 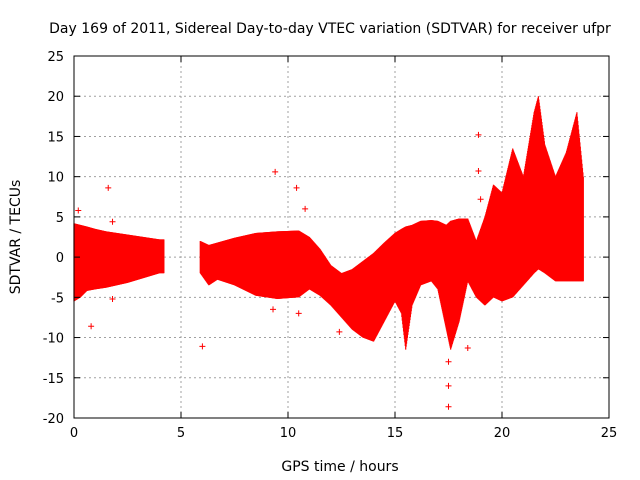 I want to click on x-tick-label: 20, so click(x=502, y=433).